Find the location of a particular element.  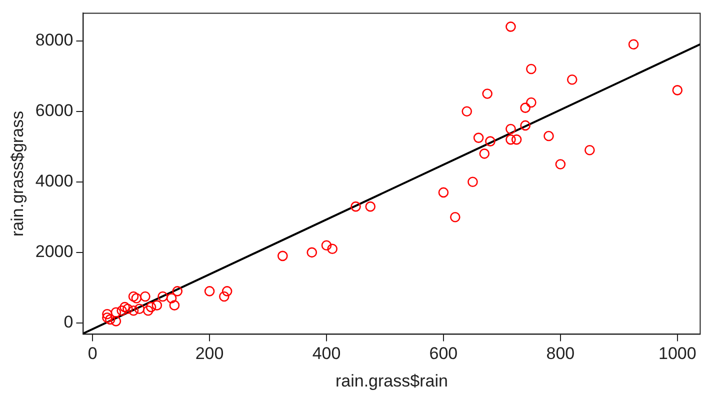

x-tick-label: 400 is located at coordinates (326, 354).